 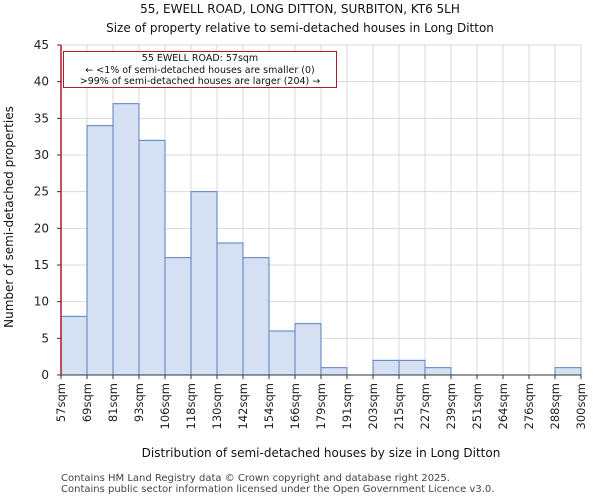 What do you see at coordinates (139, 402) in the screenshot?
I see `x-tick-label: 93sqm` at bounding box center [139, 402].